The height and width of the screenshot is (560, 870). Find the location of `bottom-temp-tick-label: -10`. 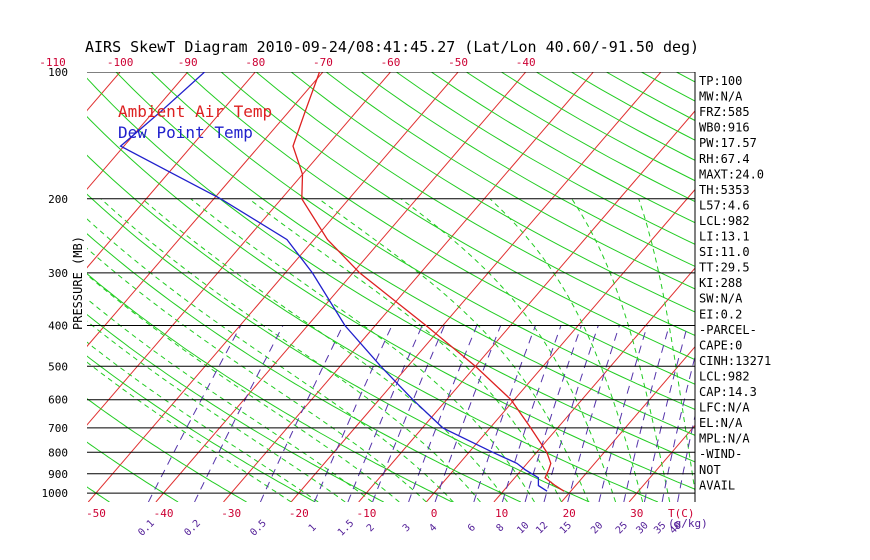

bottom-temp-tick-label: -10 is located at coordinates (366, 513).